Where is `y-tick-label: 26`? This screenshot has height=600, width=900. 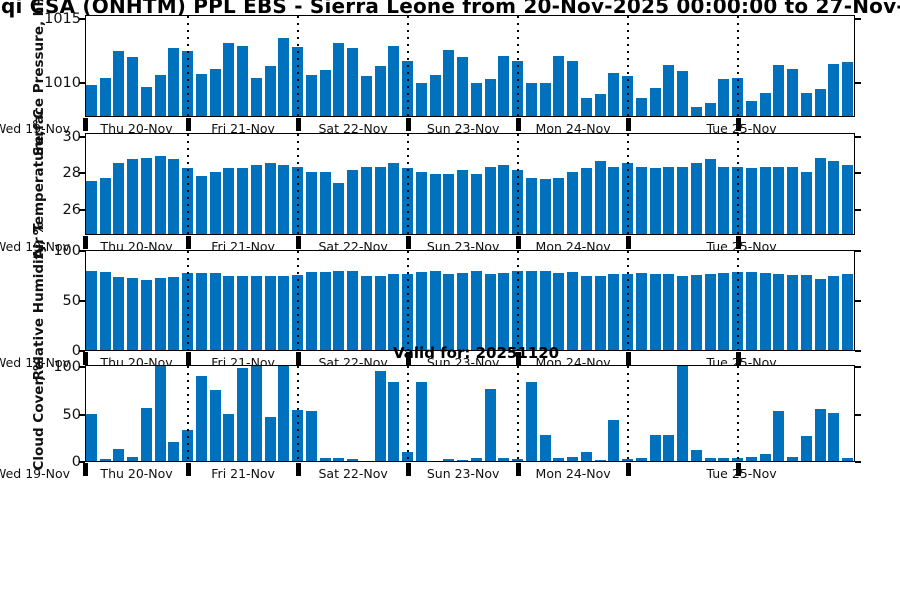
y-tick-label: 26 is located at coordinates (71, 209).